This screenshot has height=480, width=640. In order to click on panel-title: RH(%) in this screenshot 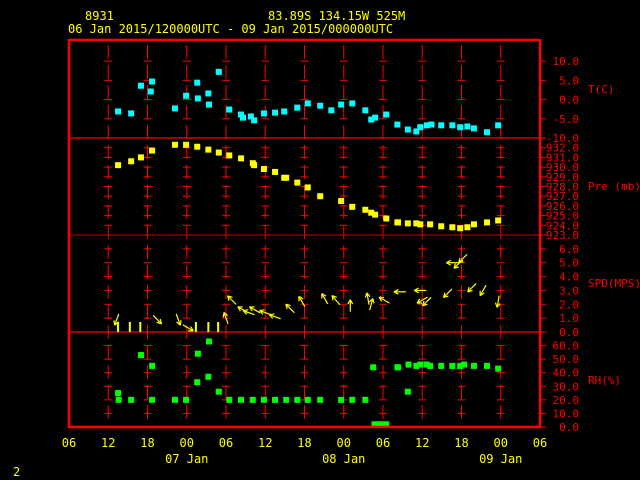, I will do `click(604, 380)`.